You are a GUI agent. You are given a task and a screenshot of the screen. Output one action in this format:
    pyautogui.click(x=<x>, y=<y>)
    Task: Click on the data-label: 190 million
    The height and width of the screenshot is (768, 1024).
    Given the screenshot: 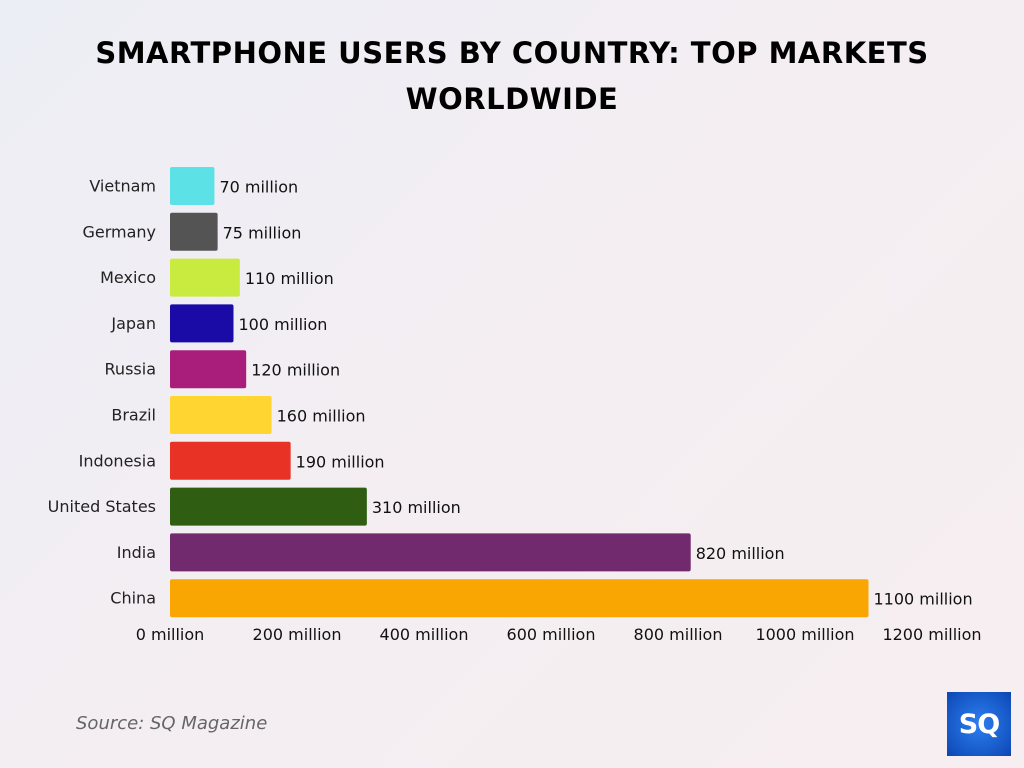 What is the action you would take?
    pyautogui.click(x=340, y=461)
    